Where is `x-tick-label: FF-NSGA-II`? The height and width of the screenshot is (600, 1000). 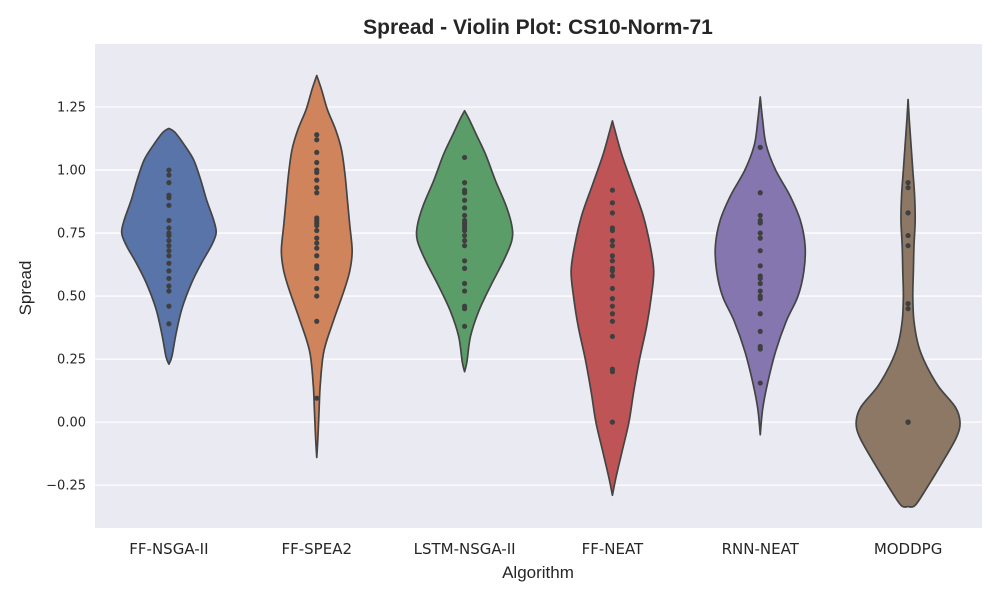 x-tick-label: FF-NSGA-II is located at coordinates (168, 549).